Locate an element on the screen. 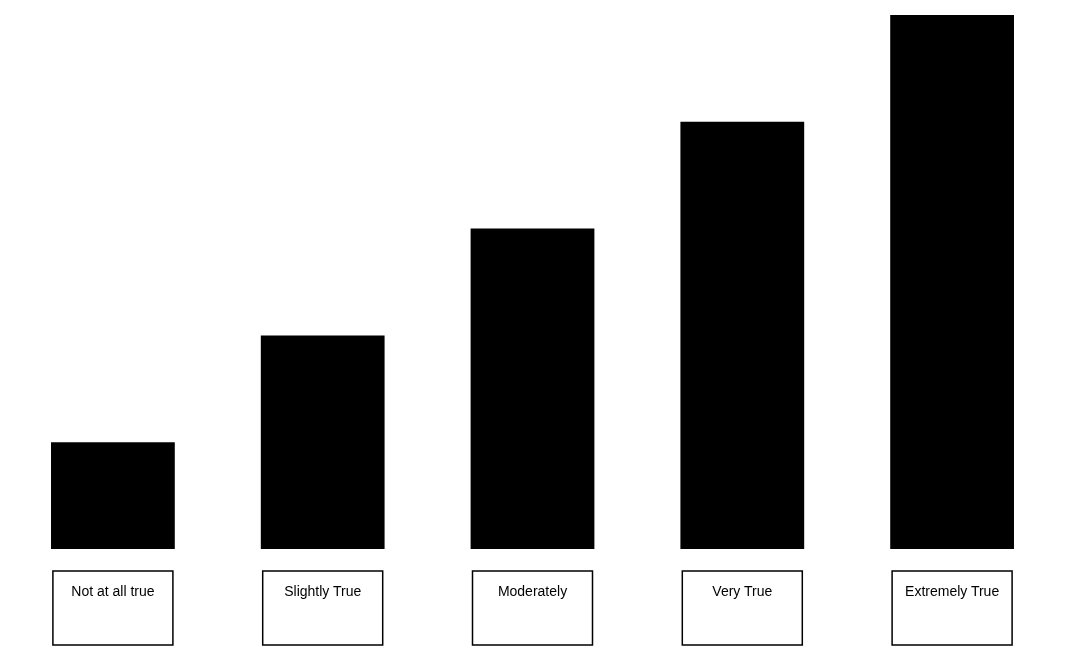  x-tick-label: Not at all true is located at coordinates (113, 591).